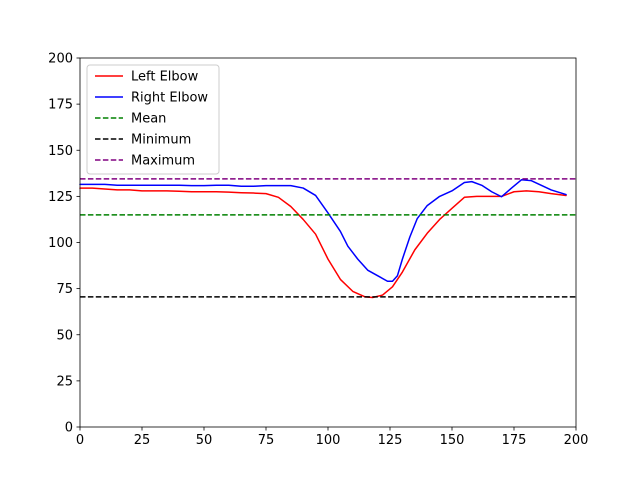  Describe the element at coordinates (328, 440) in the screenshot. I see `x-tick-label: 100` at that location.